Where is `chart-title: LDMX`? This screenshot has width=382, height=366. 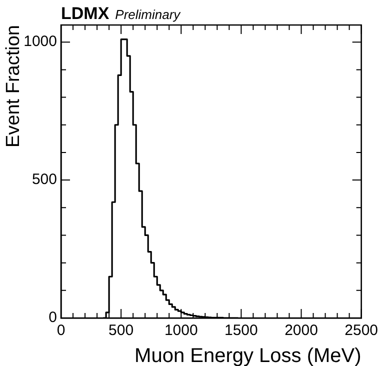 chart-title: LDMX is located at coordinates (85, 13).